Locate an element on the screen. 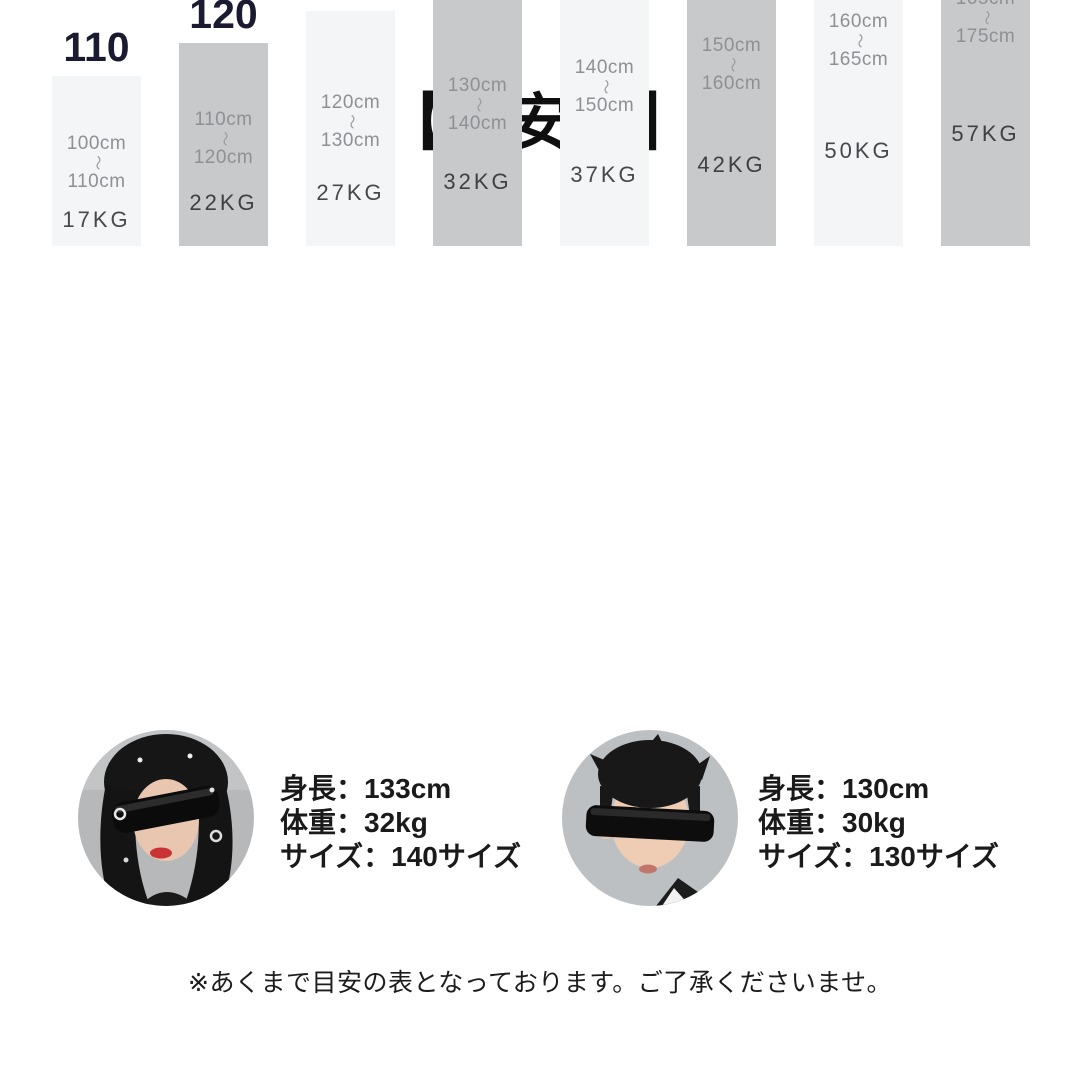 This screenshot has height=1080, width=1080. size-bar-group-140: 140 130cm 〜 140cm 32KG is located at coordinates (477, 123).